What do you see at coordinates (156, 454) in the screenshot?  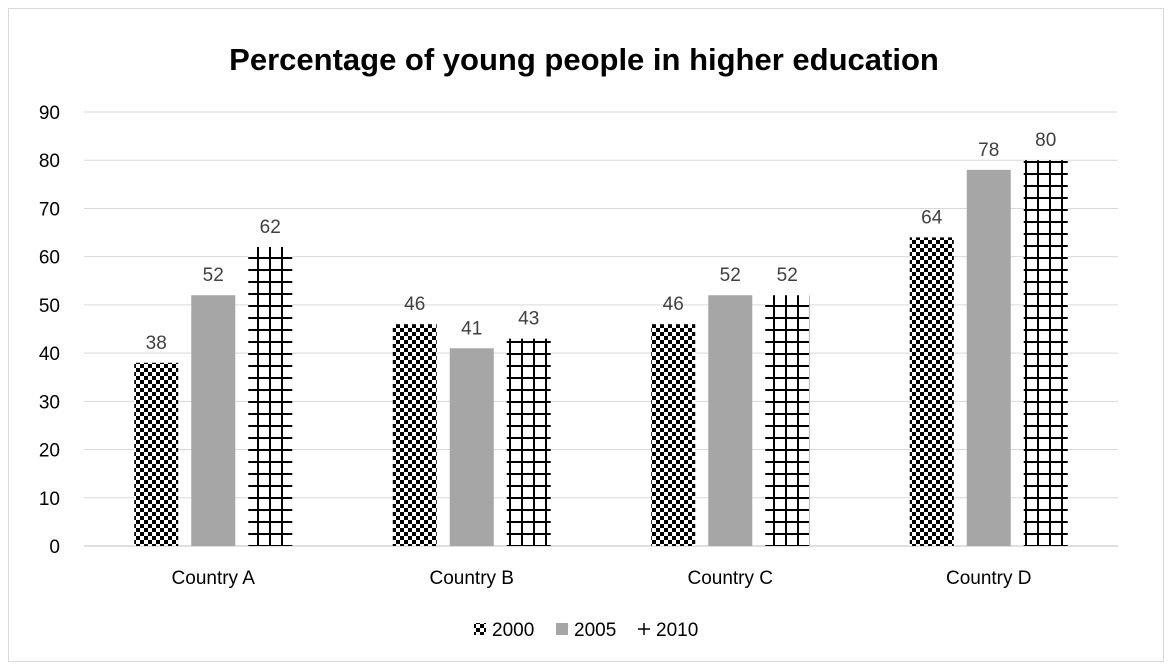 I see `bar-2000-country-a` at bounding box center [156, 454].